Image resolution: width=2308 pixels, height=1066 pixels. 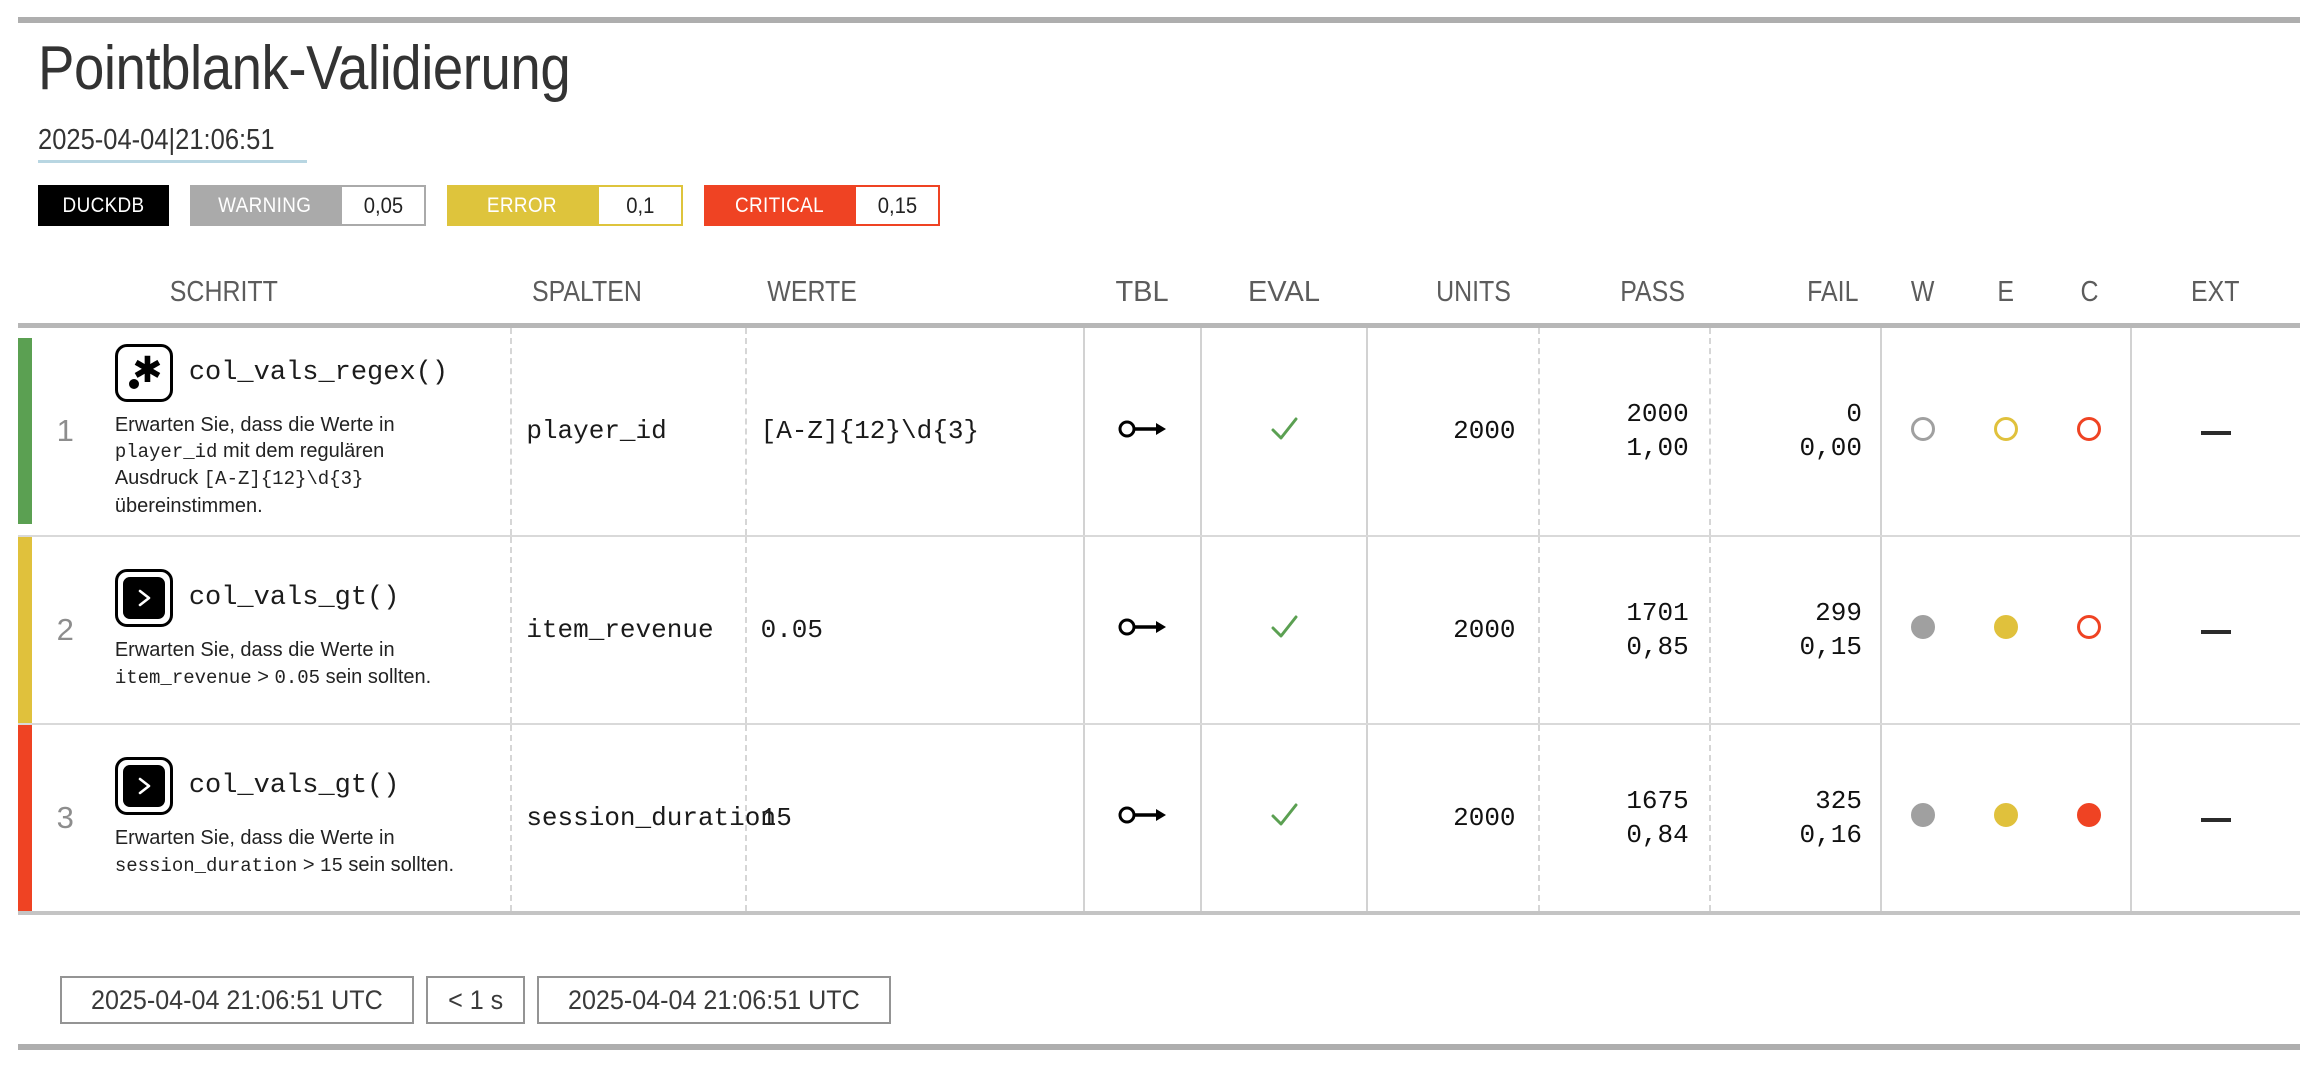 What do you see at coordinates (628, 302) in the screenshot?
I see `col-columns: SPALTEN` at bounding box center [628, 302].